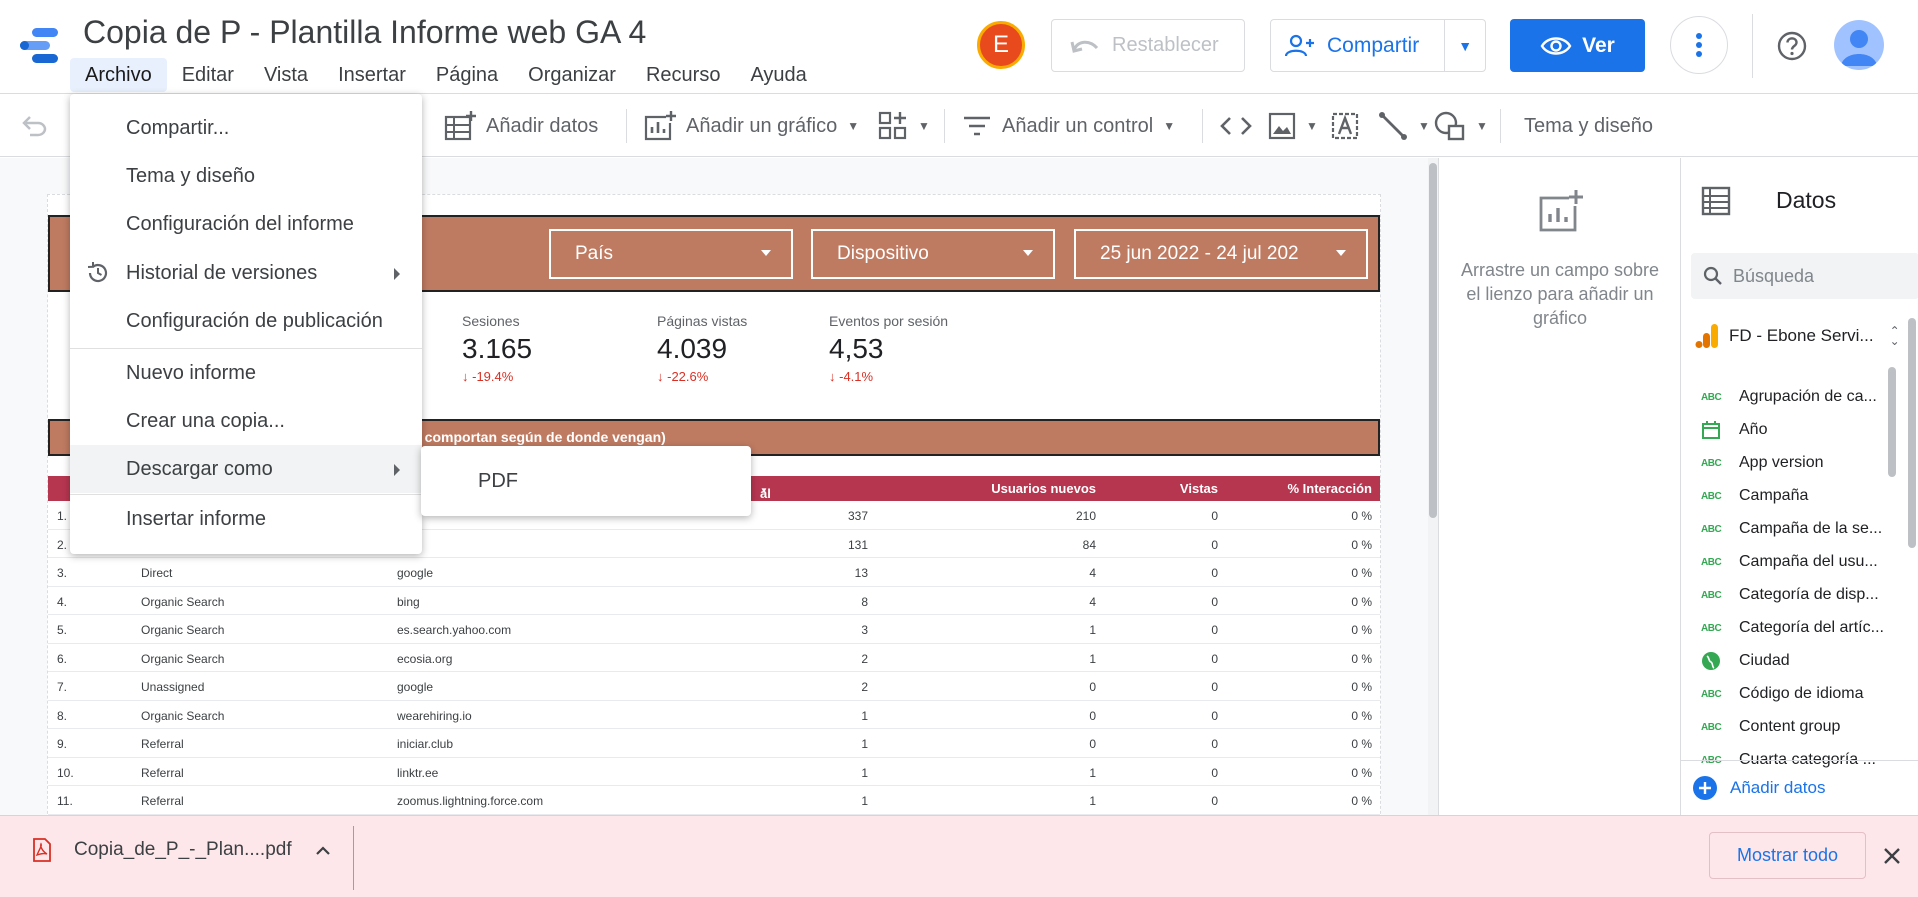 This screenshot has width=1918, height=897. What do you see at coordinates (977, 126) in the screenshot?
I see `filter-lines-icon` at bounding box center [977, 126].